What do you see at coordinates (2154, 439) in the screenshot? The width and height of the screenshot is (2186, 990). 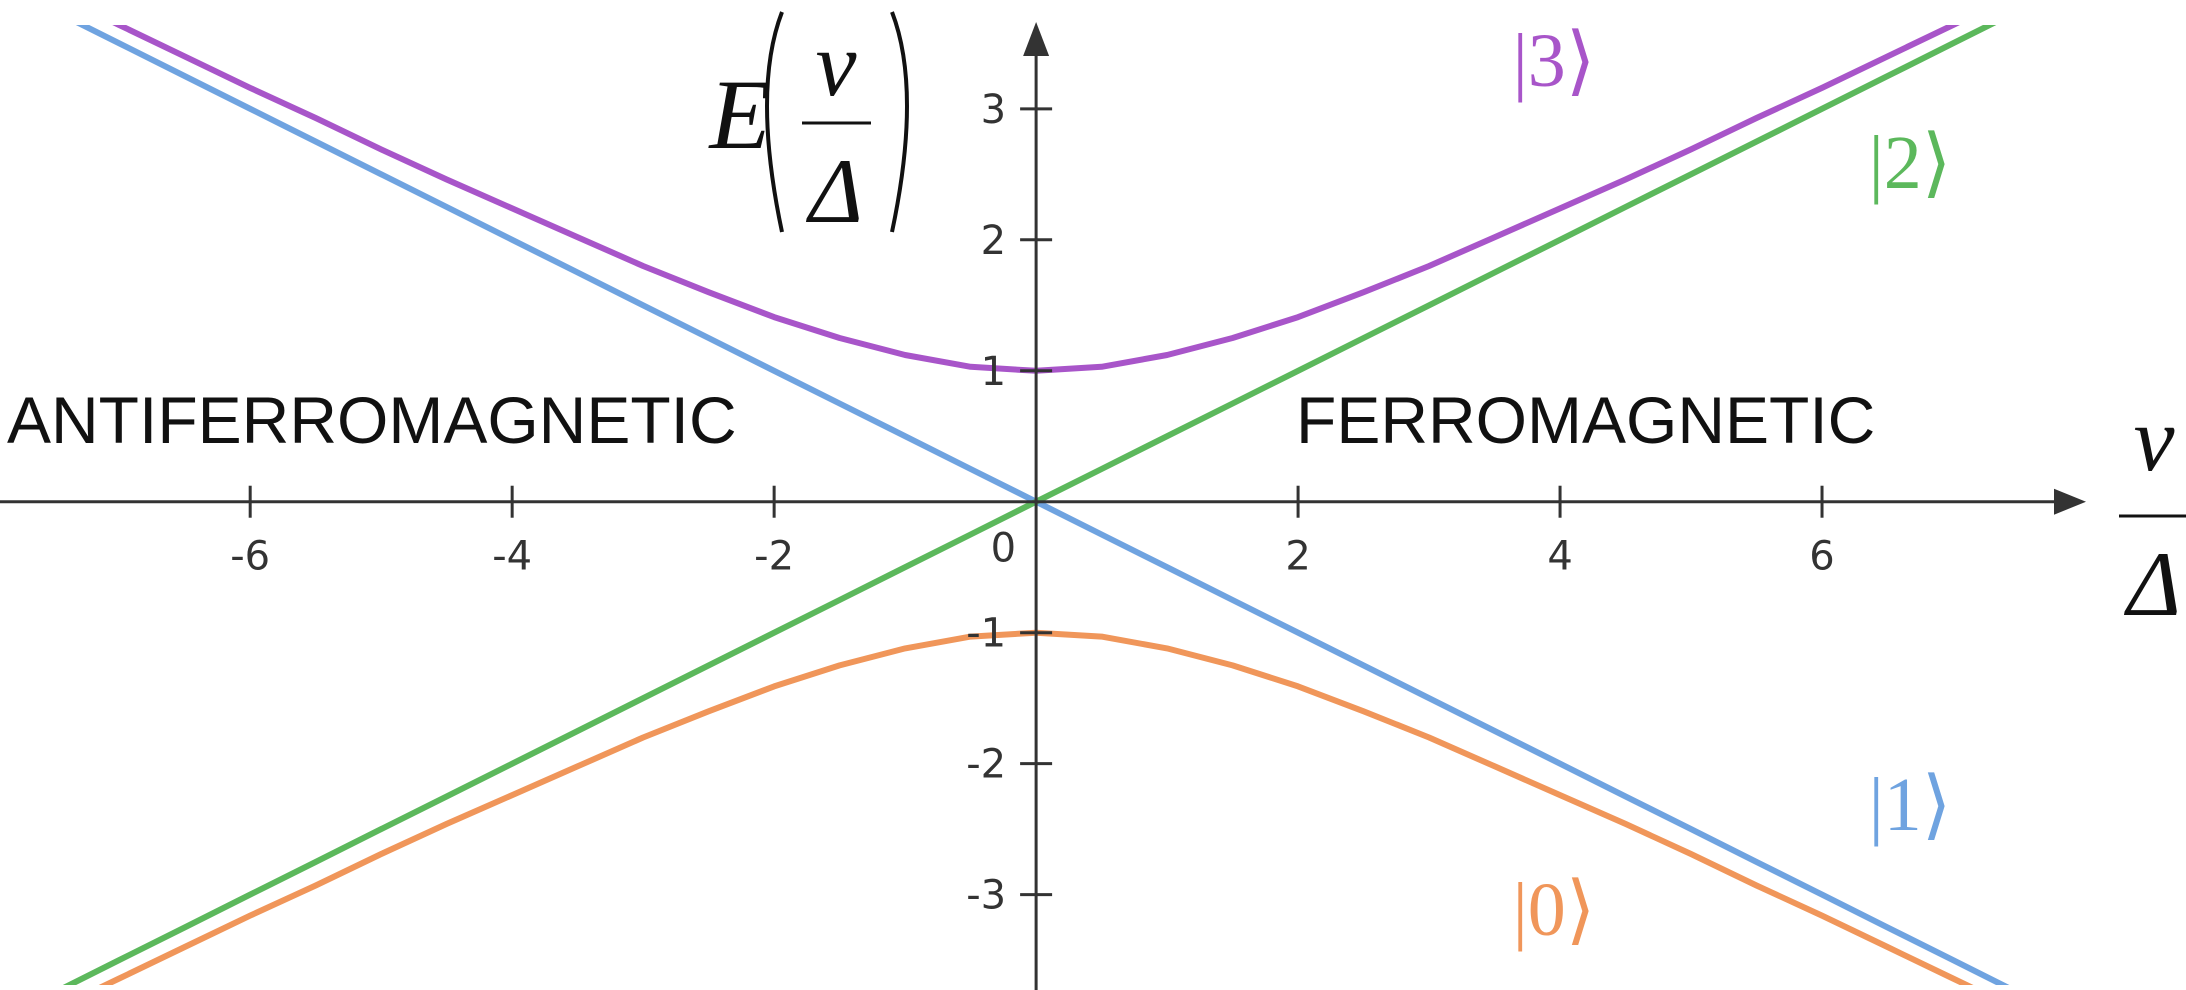 I see `x-axis-label-numerator: ν` at bounding box center [2154, 439].